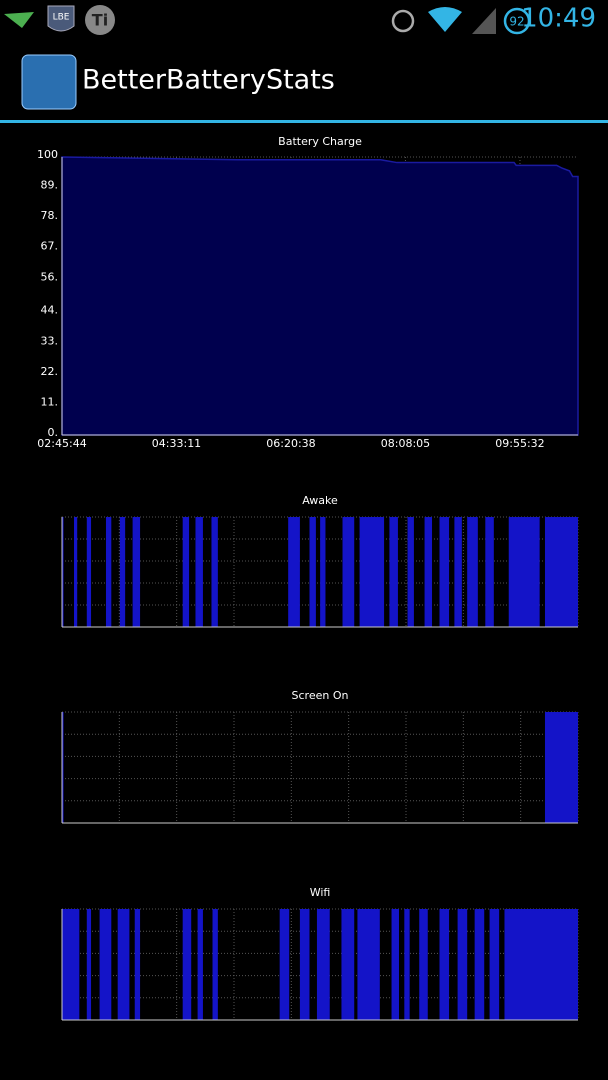 This screenshot has width=608, height=1080. I want to click on ti-label: Ti, so click(100, 20).